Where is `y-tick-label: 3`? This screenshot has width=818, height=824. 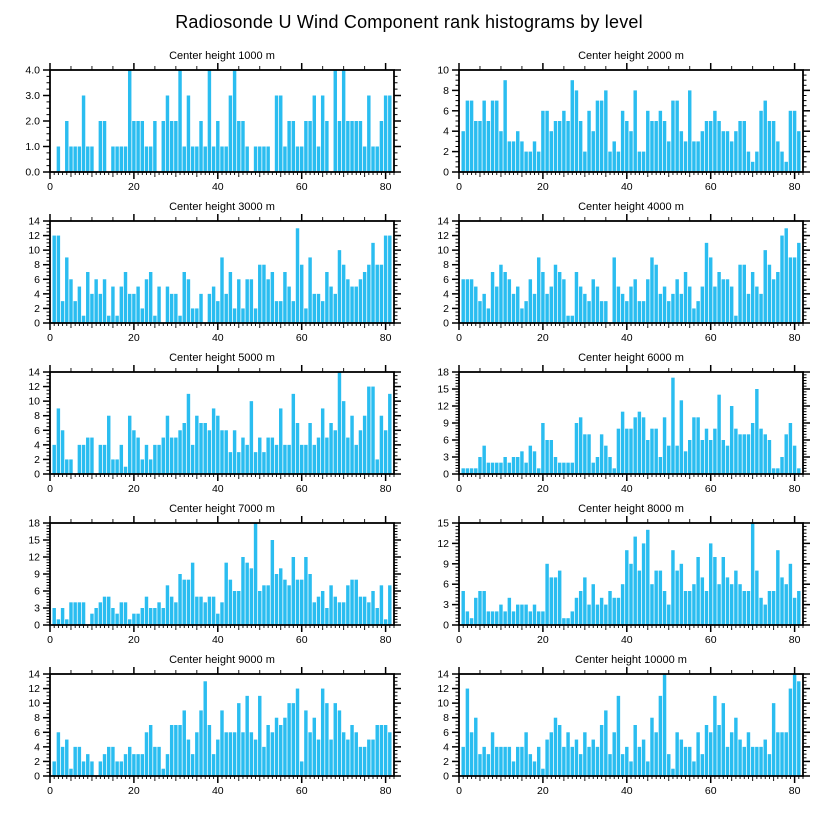
y-tick-label: 3 is located at coordinates (446, 458).